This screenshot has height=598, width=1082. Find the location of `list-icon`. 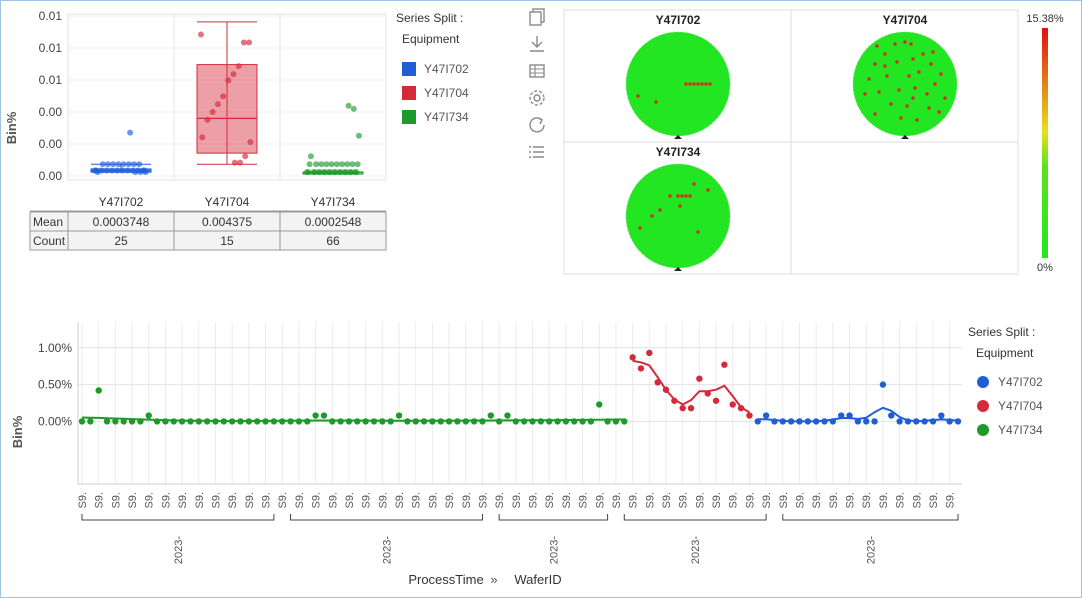

list-icon is located at coordinates (537, 152).